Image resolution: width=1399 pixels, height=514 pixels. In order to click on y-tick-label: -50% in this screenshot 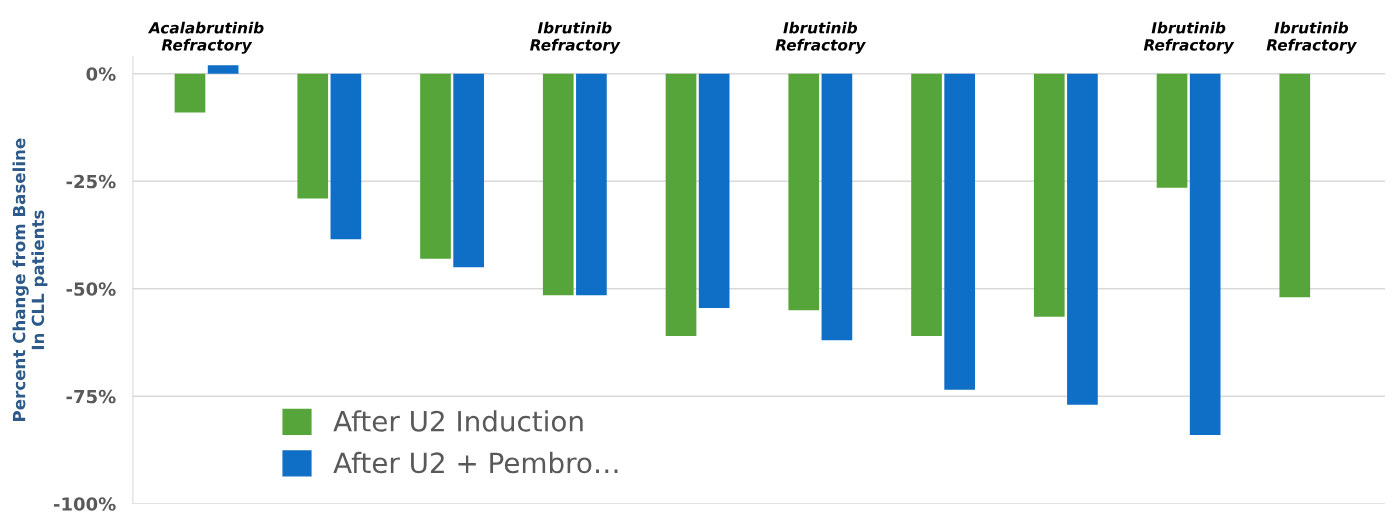, I will do `click(91, 289)`.